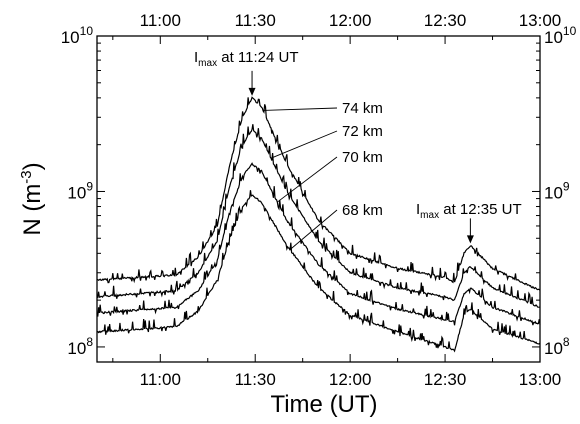 Image resolution: width=580 pixels, height=424 pixels. What do you see at coordinates (255, 379) in the screenshot?
I see `x-tick-label-bottom: 11:30` at bounding box center [255, 379].